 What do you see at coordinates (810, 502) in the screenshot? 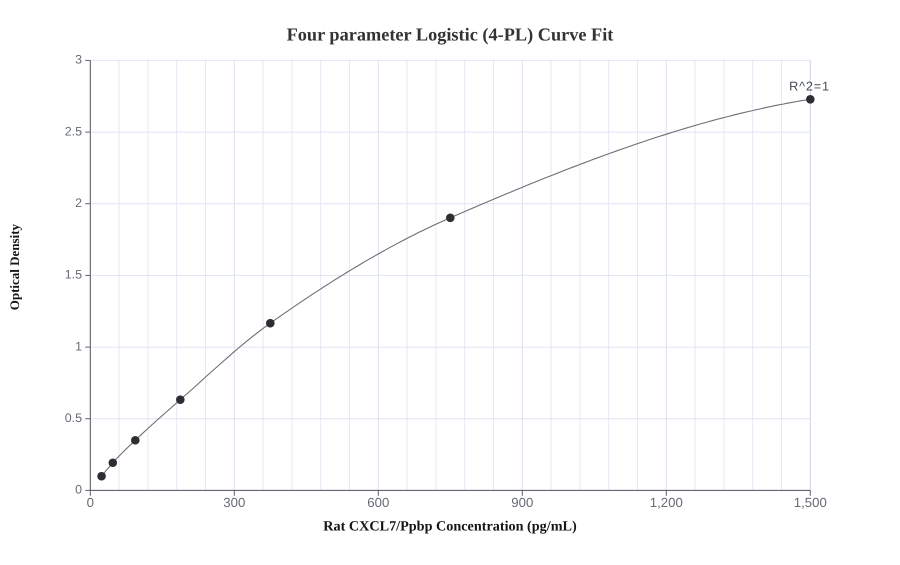
I see `svg-text: 1,500` at bounding box center [810, 502].